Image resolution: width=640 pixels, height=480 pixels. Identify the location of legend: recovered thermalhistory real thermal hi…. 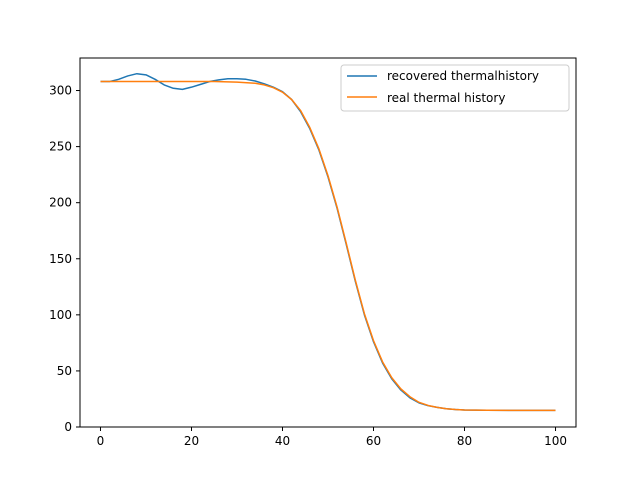
(455, 88).